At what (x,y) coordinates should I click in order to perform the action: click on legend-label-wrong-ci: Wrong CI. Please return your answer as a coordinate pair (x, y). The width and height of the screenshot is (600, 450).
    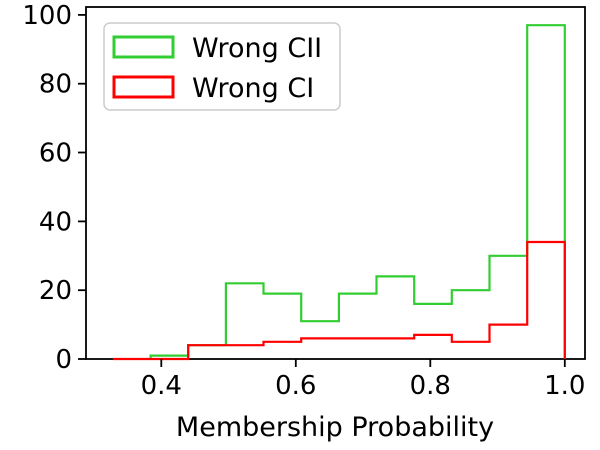
    Looking at the image, I should click on (253, 88).